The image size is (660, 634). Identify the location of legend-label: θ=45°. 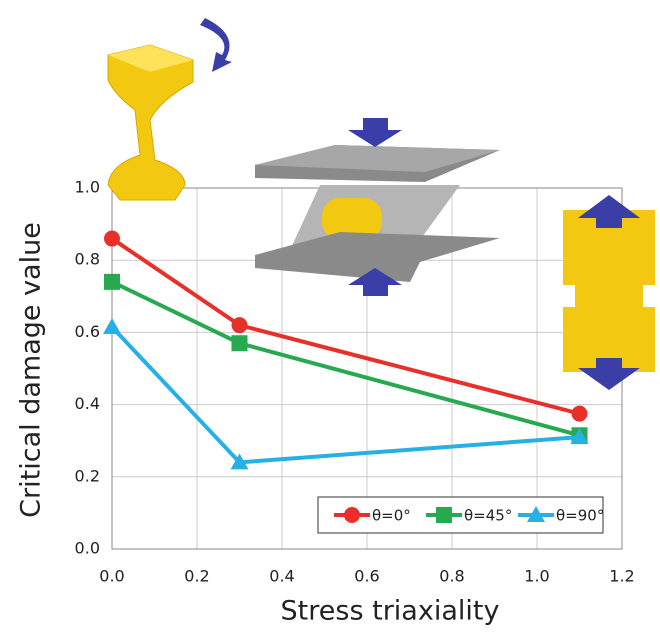
(488, 516).